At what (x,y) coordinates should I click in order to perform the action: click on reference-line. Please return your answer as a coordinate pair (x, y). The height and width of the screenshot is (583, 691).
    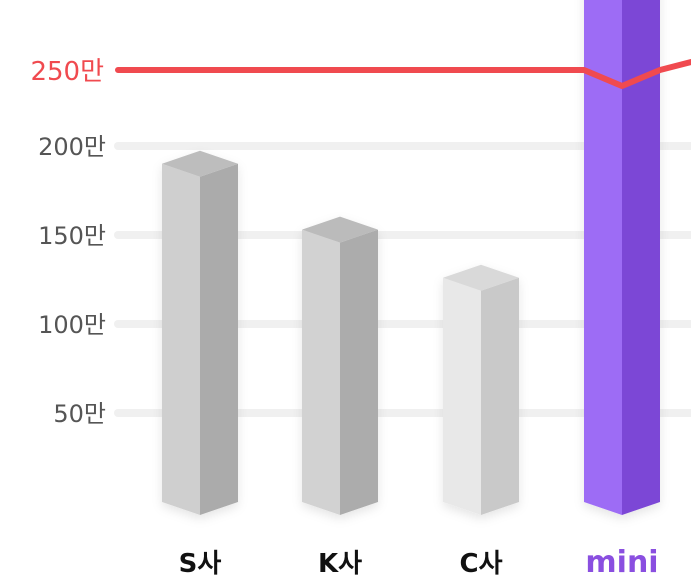
    Looking at the image, I should click on (403, 74).